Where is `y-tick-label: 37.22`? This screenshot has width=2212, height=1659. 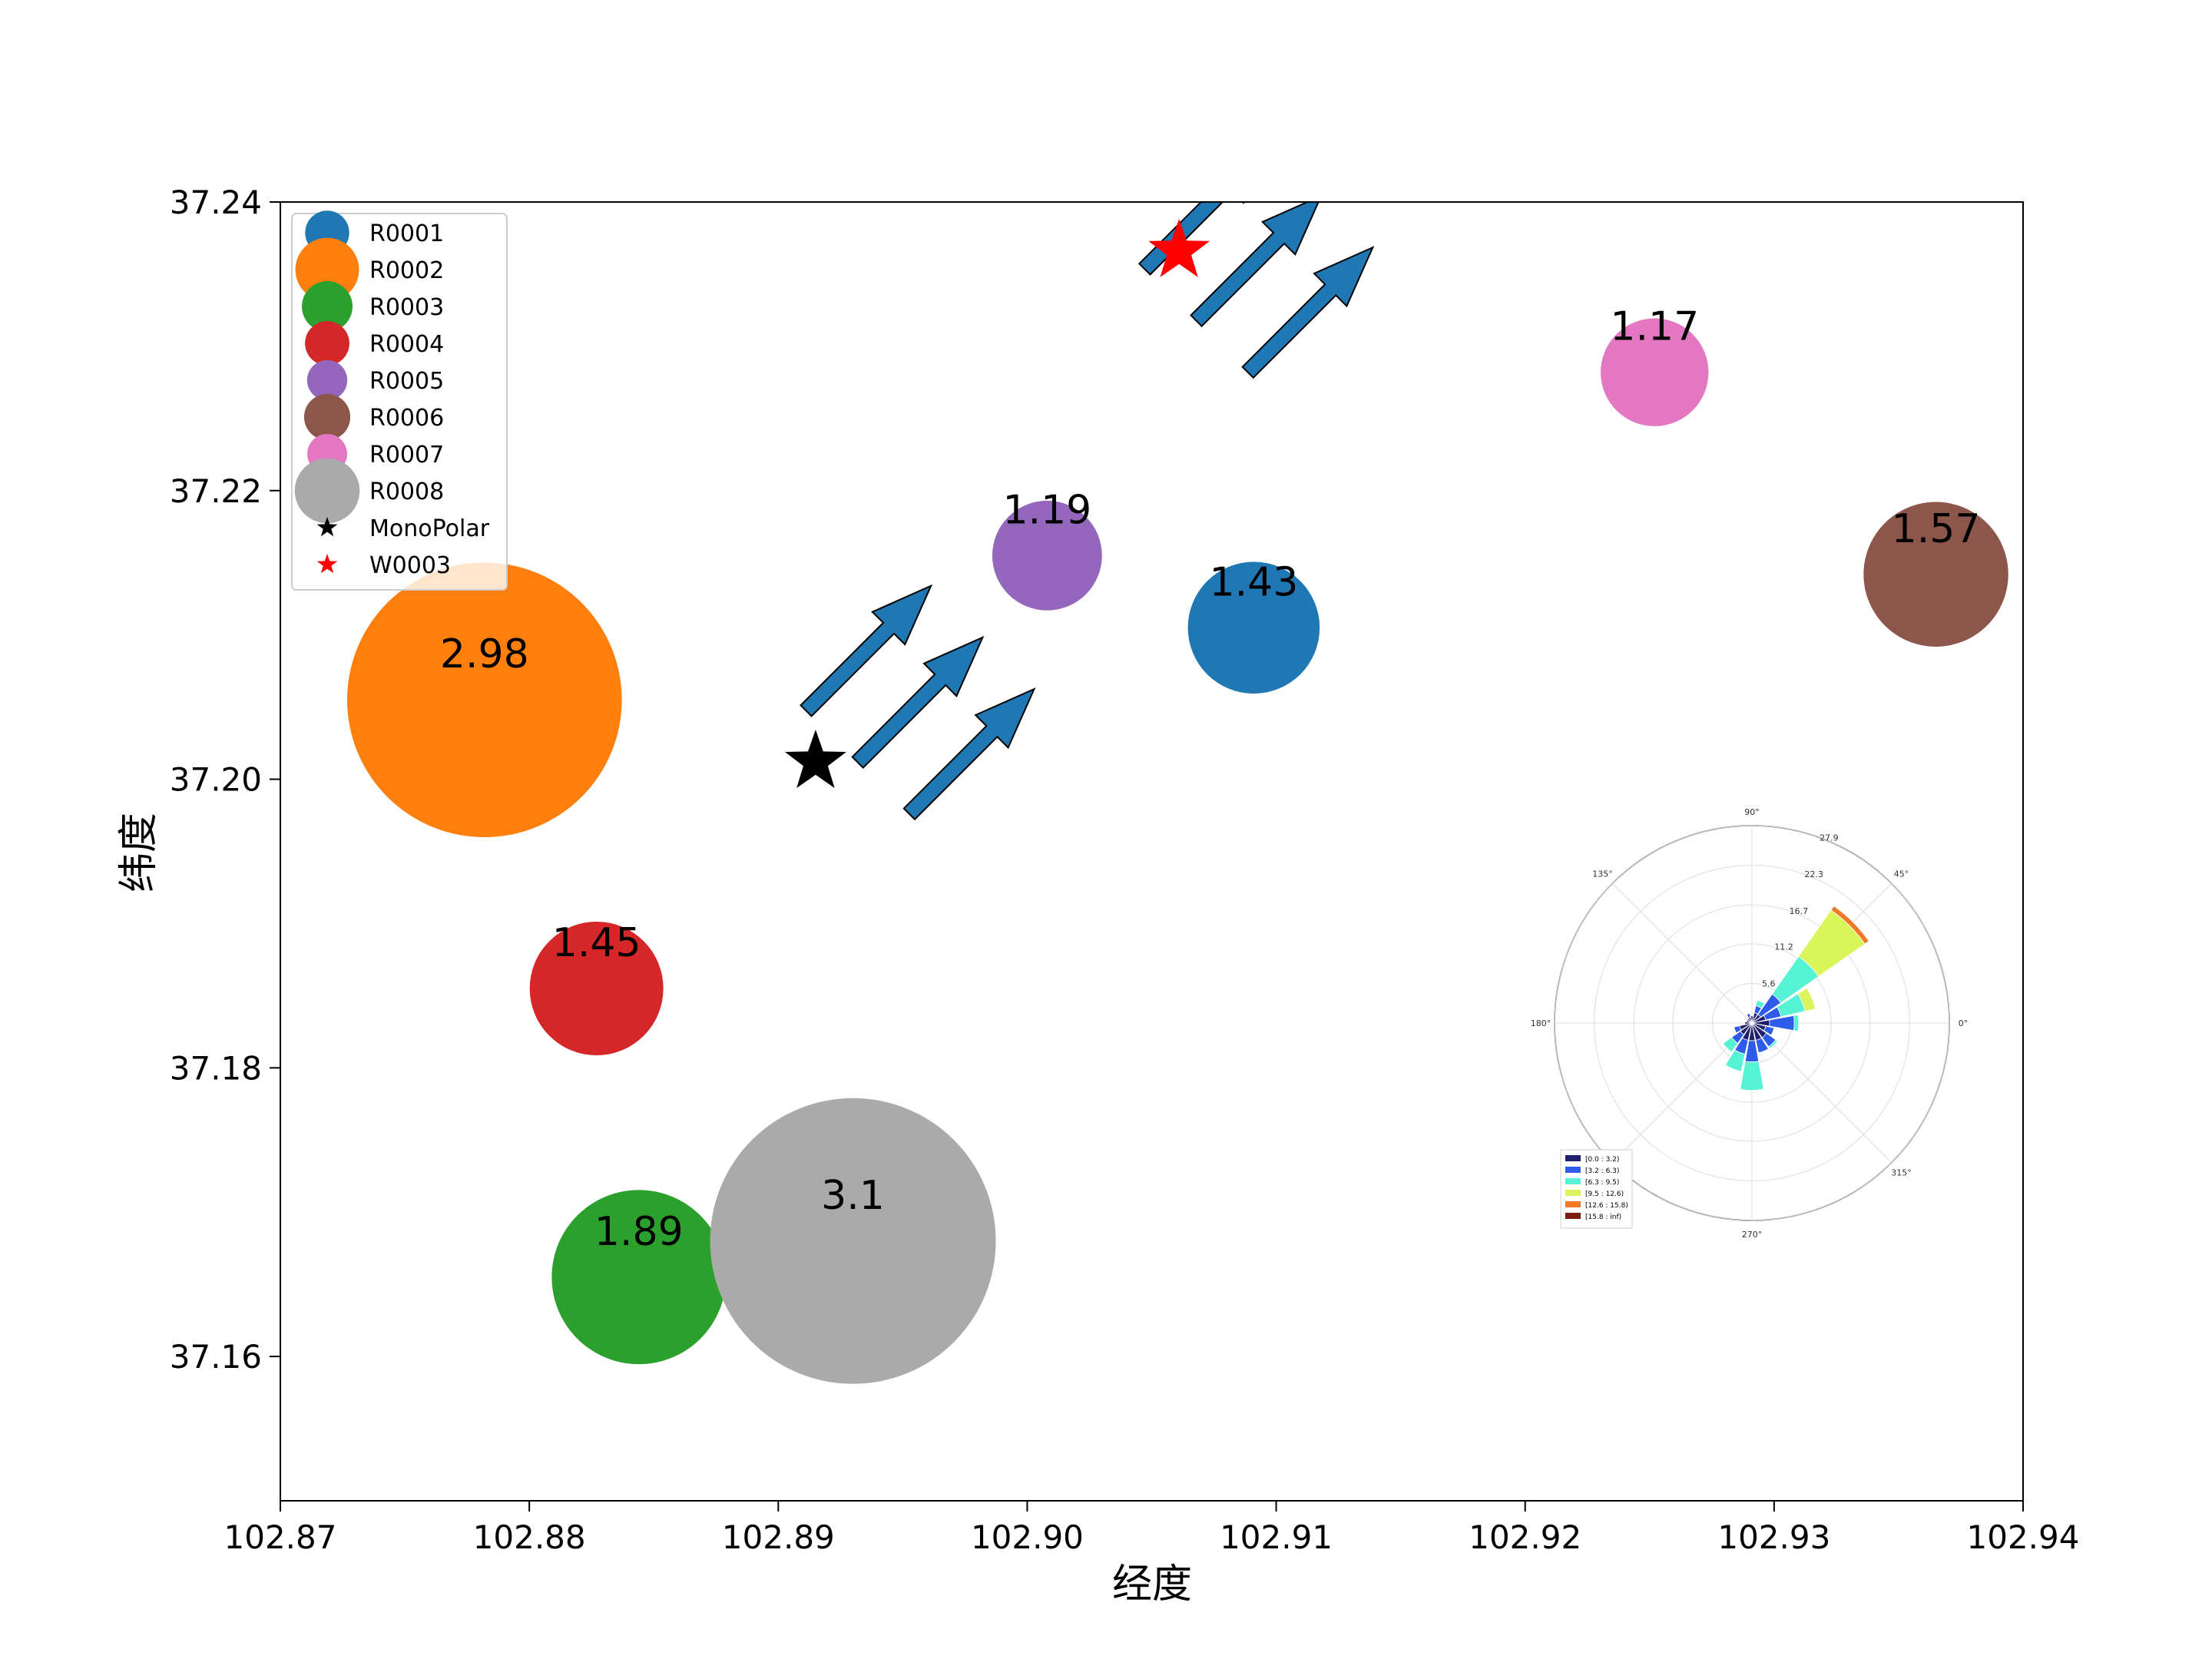
y-tick-label: 37.22 is located at coordinates (216, 491).